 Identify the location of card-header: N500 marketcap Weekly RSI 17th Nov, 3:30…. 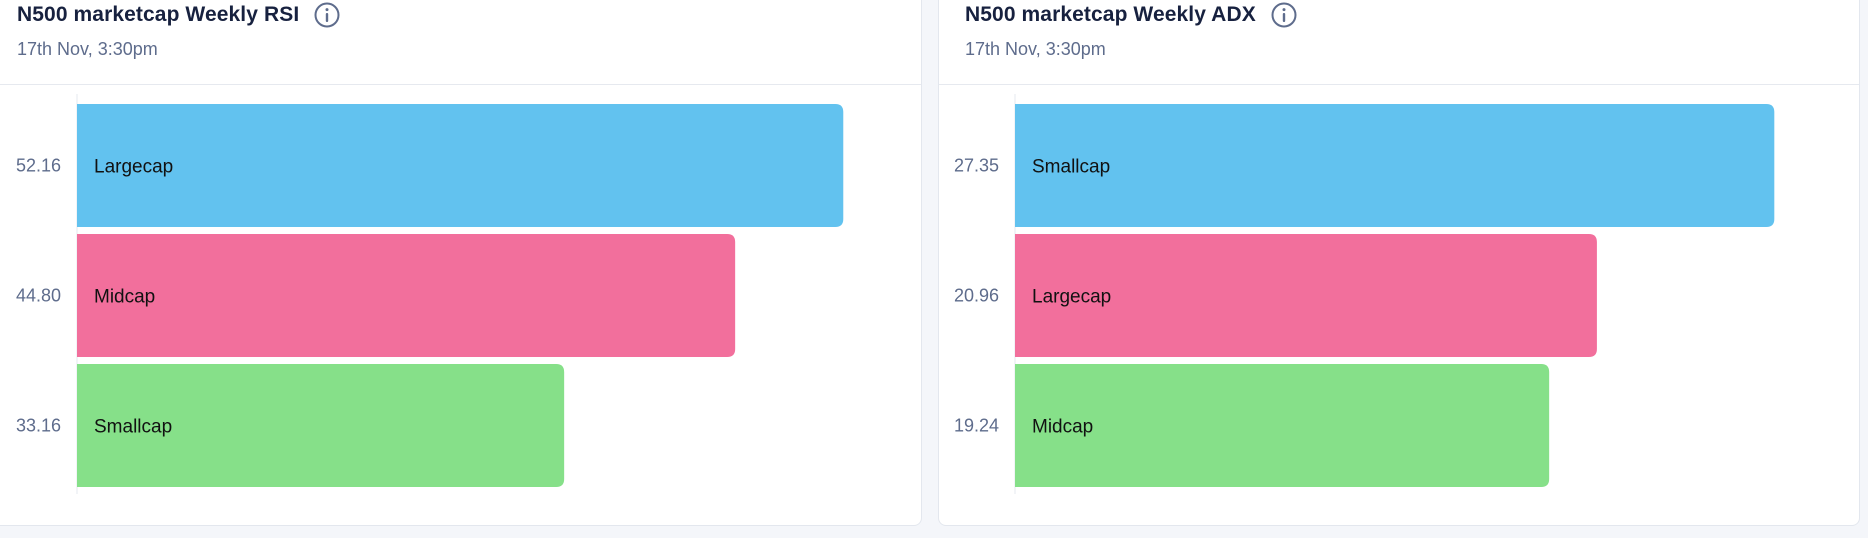
(460, 42).